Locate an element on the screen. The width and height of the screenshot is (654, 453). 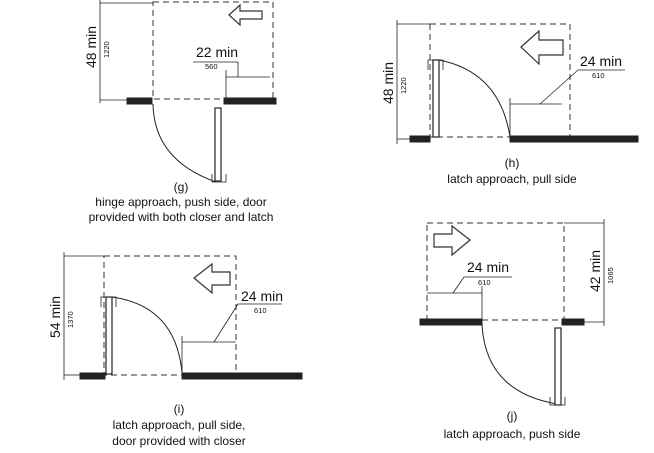
door-leaf-g is located at coordinates (218, 144).